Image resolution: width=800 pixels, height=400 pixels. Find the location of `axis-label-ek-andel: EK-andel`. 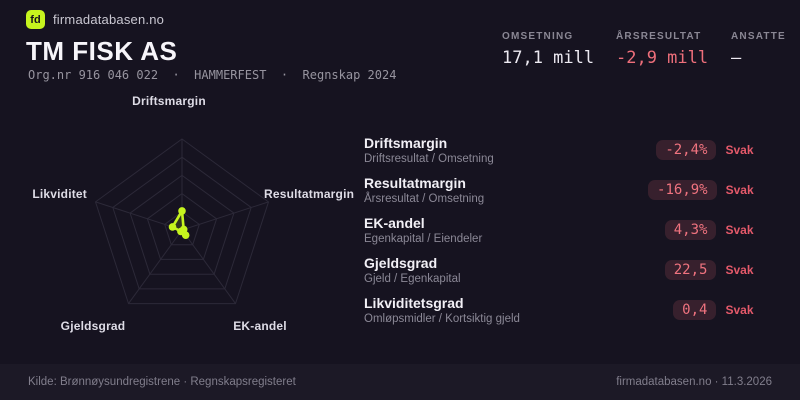

axis-label-ek-andel: EK-andel is located at coordinates (260, 326).